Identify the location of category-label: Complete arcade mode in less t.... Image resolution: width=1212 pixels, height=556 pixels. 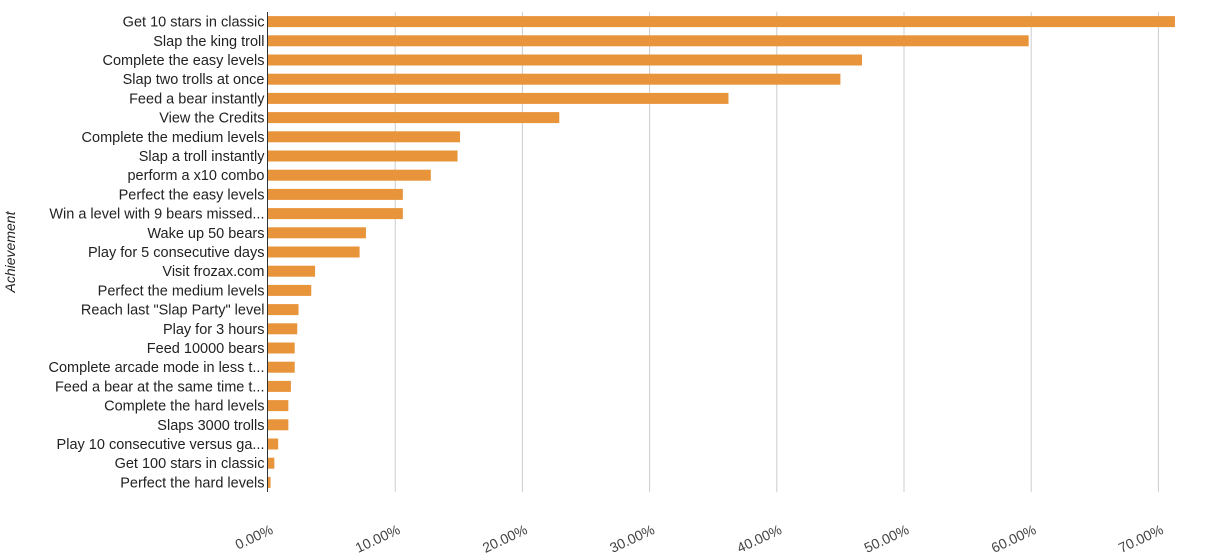
(157, 368).